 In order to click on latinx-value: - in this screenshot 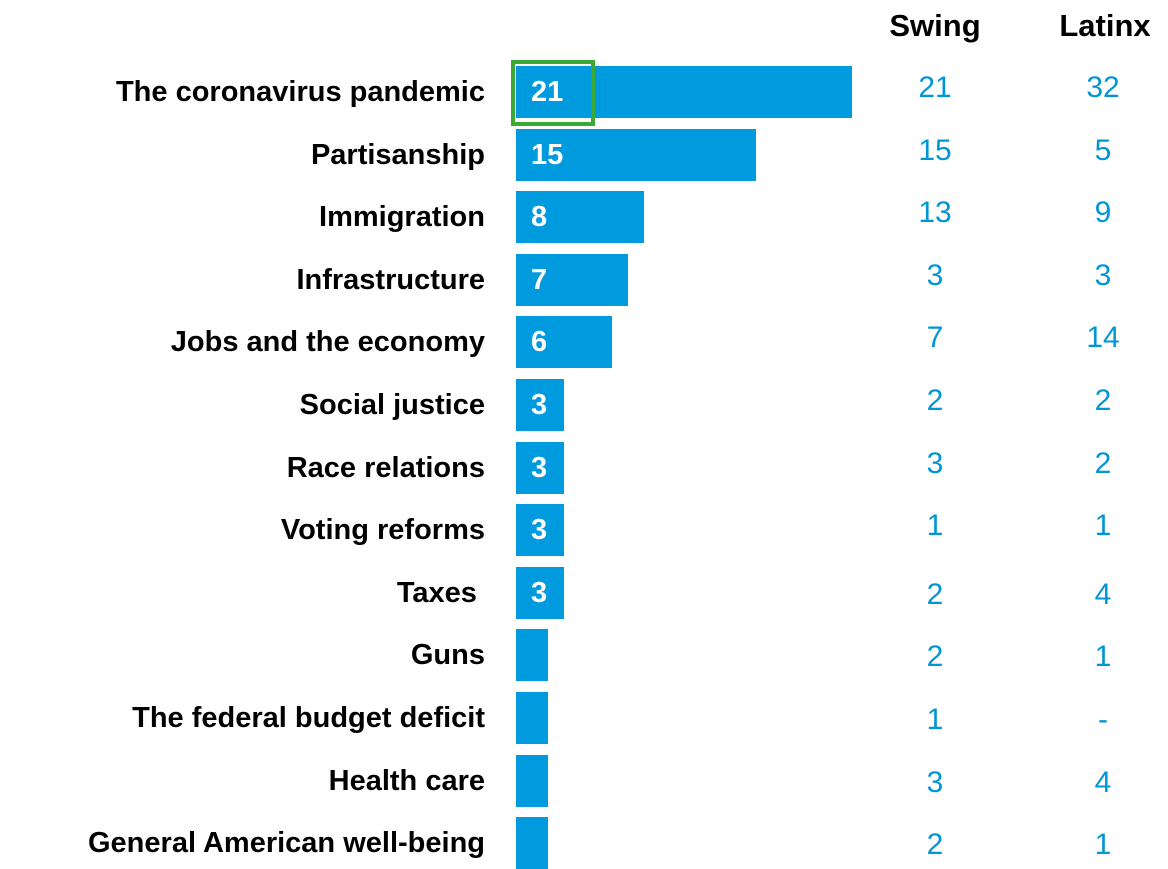, I will do `click(1103, 719)`.